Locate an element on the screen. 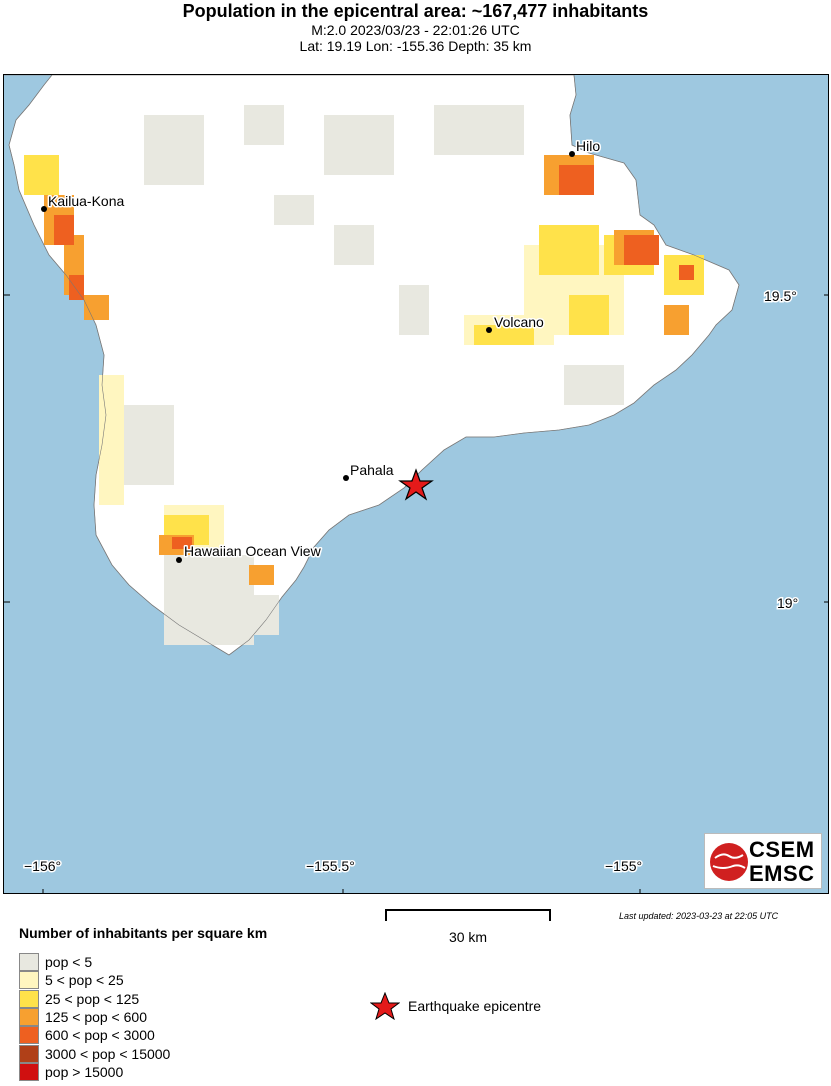 The width and height of the screenshot is (831, 1086). event-info-line: M:2.0 2023/03/23 - 22:01:26 UTC is located at coordinates (415, 30).